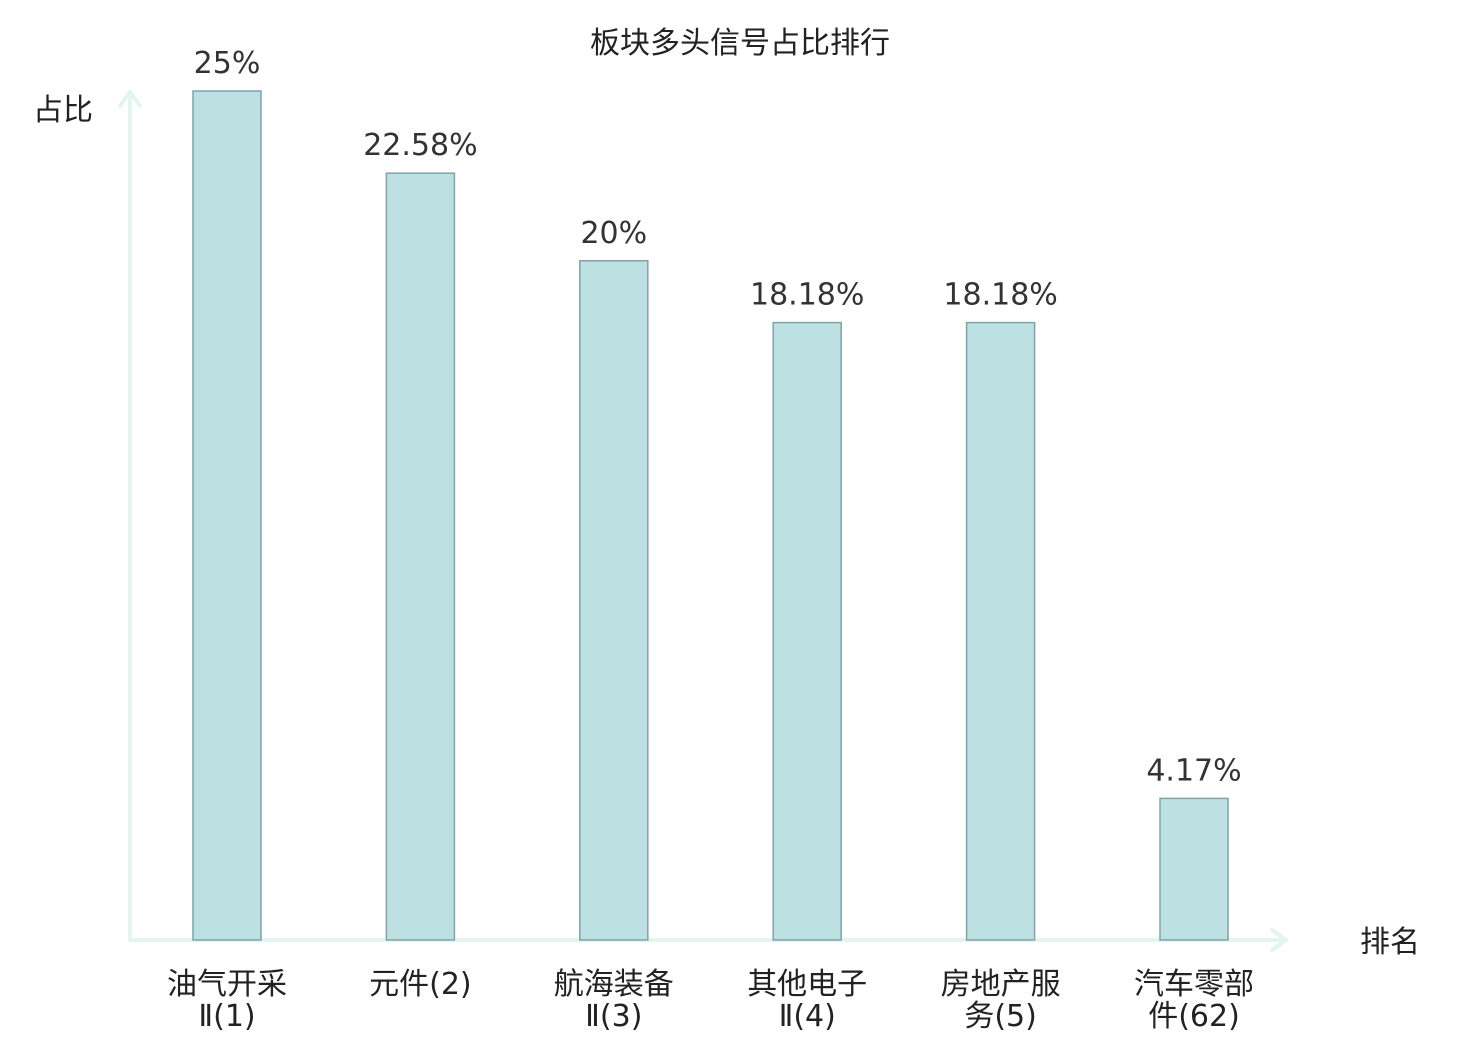 The width and height of the screenshot is (1480, 1040). Describe the element at coordinates (613, 1016) in the screenshot. I see `x-tick-label-3-line-2: Ⅱ(3)` at that location.